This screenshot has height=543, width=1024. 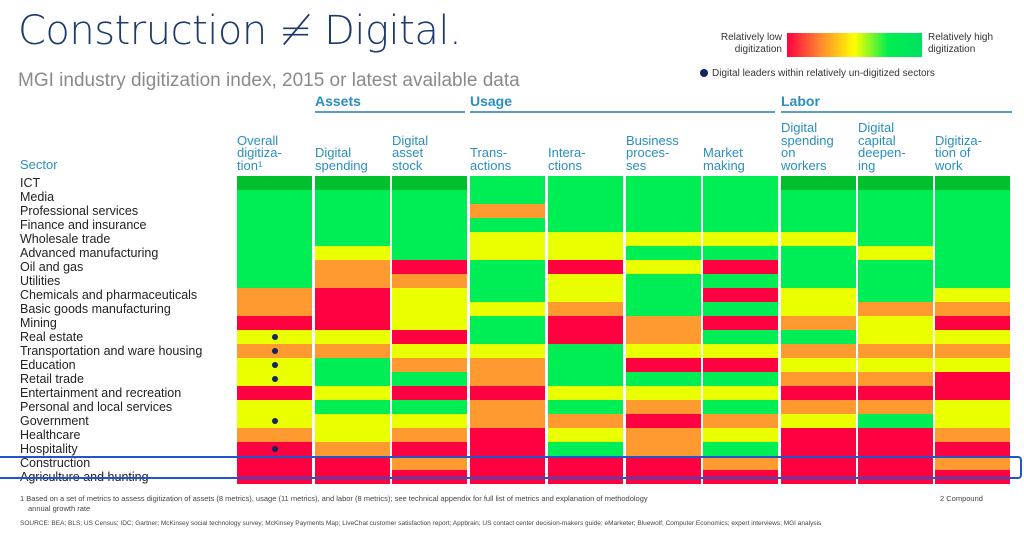 What do you see at coordinates (30, 183) in the screenshot?
I see `sector-label: ICT` at bounding box center [30, 183].